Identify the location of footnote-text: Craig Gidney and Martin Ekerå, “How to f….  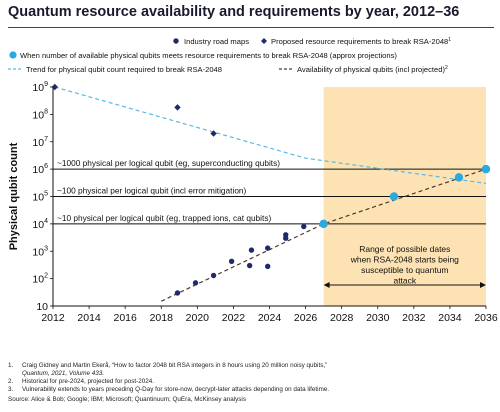
(175, 365).